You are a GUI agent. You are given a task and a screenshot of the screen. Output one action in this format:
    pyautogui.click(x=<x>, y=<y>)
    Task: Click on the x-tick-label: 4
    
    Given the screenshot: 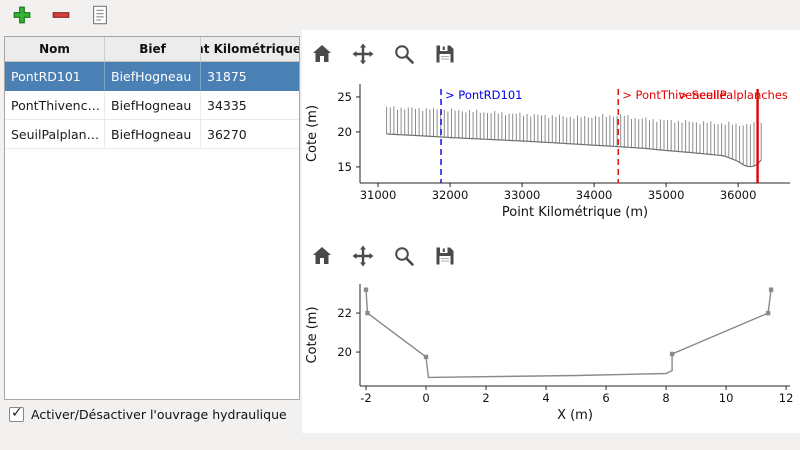 What is the action you would take?
    pyautogui.click(x=545, y=398)
    